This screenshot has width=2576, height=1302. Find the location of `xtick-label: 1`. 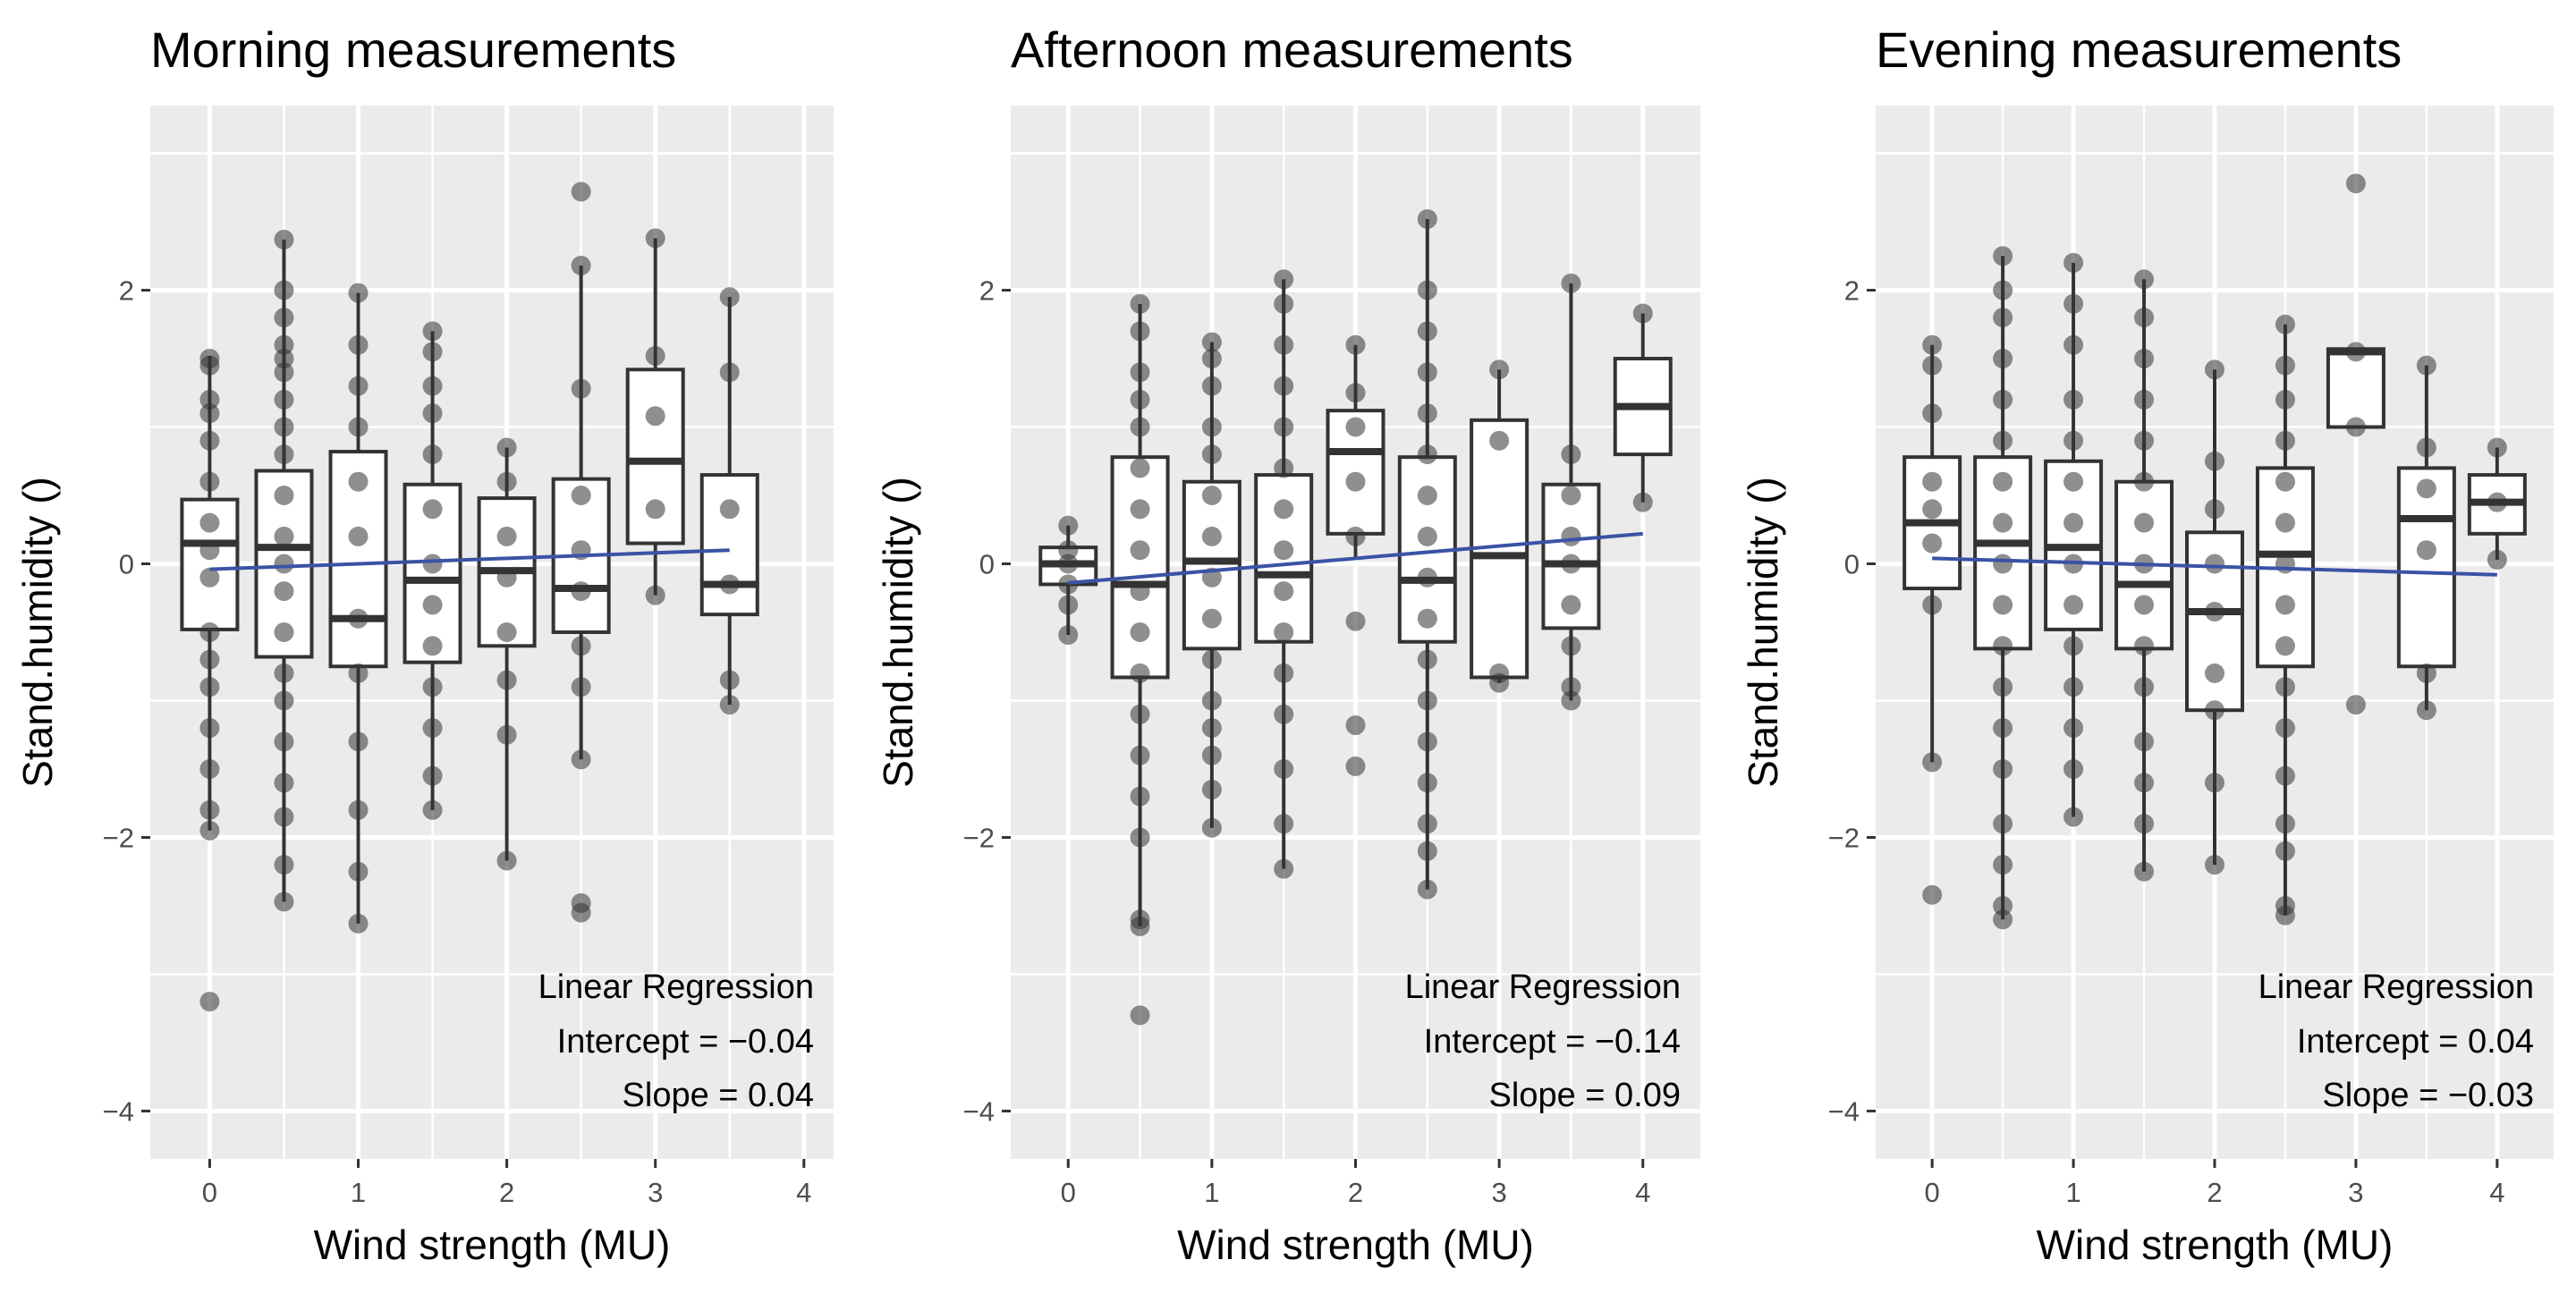

xtick-label: 1 is located at coordinates (1211, 1192).